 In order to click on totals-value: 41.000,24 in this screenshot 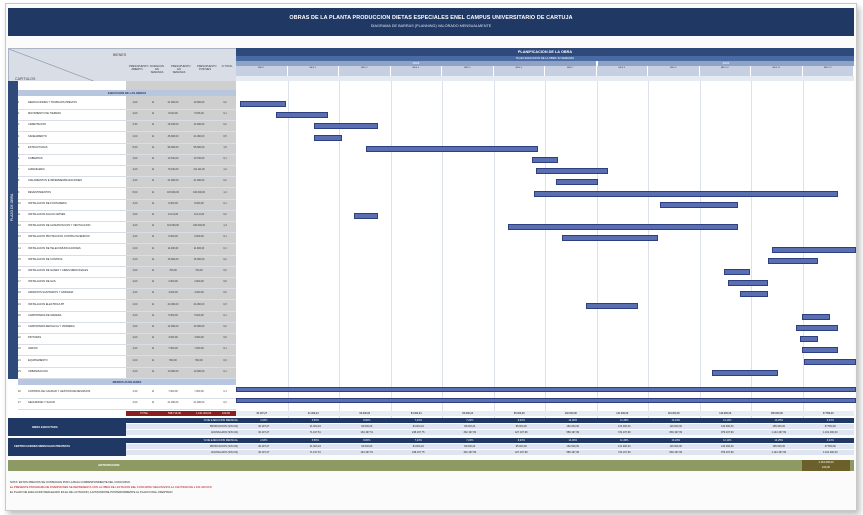, I will do `click(315, 446)`.